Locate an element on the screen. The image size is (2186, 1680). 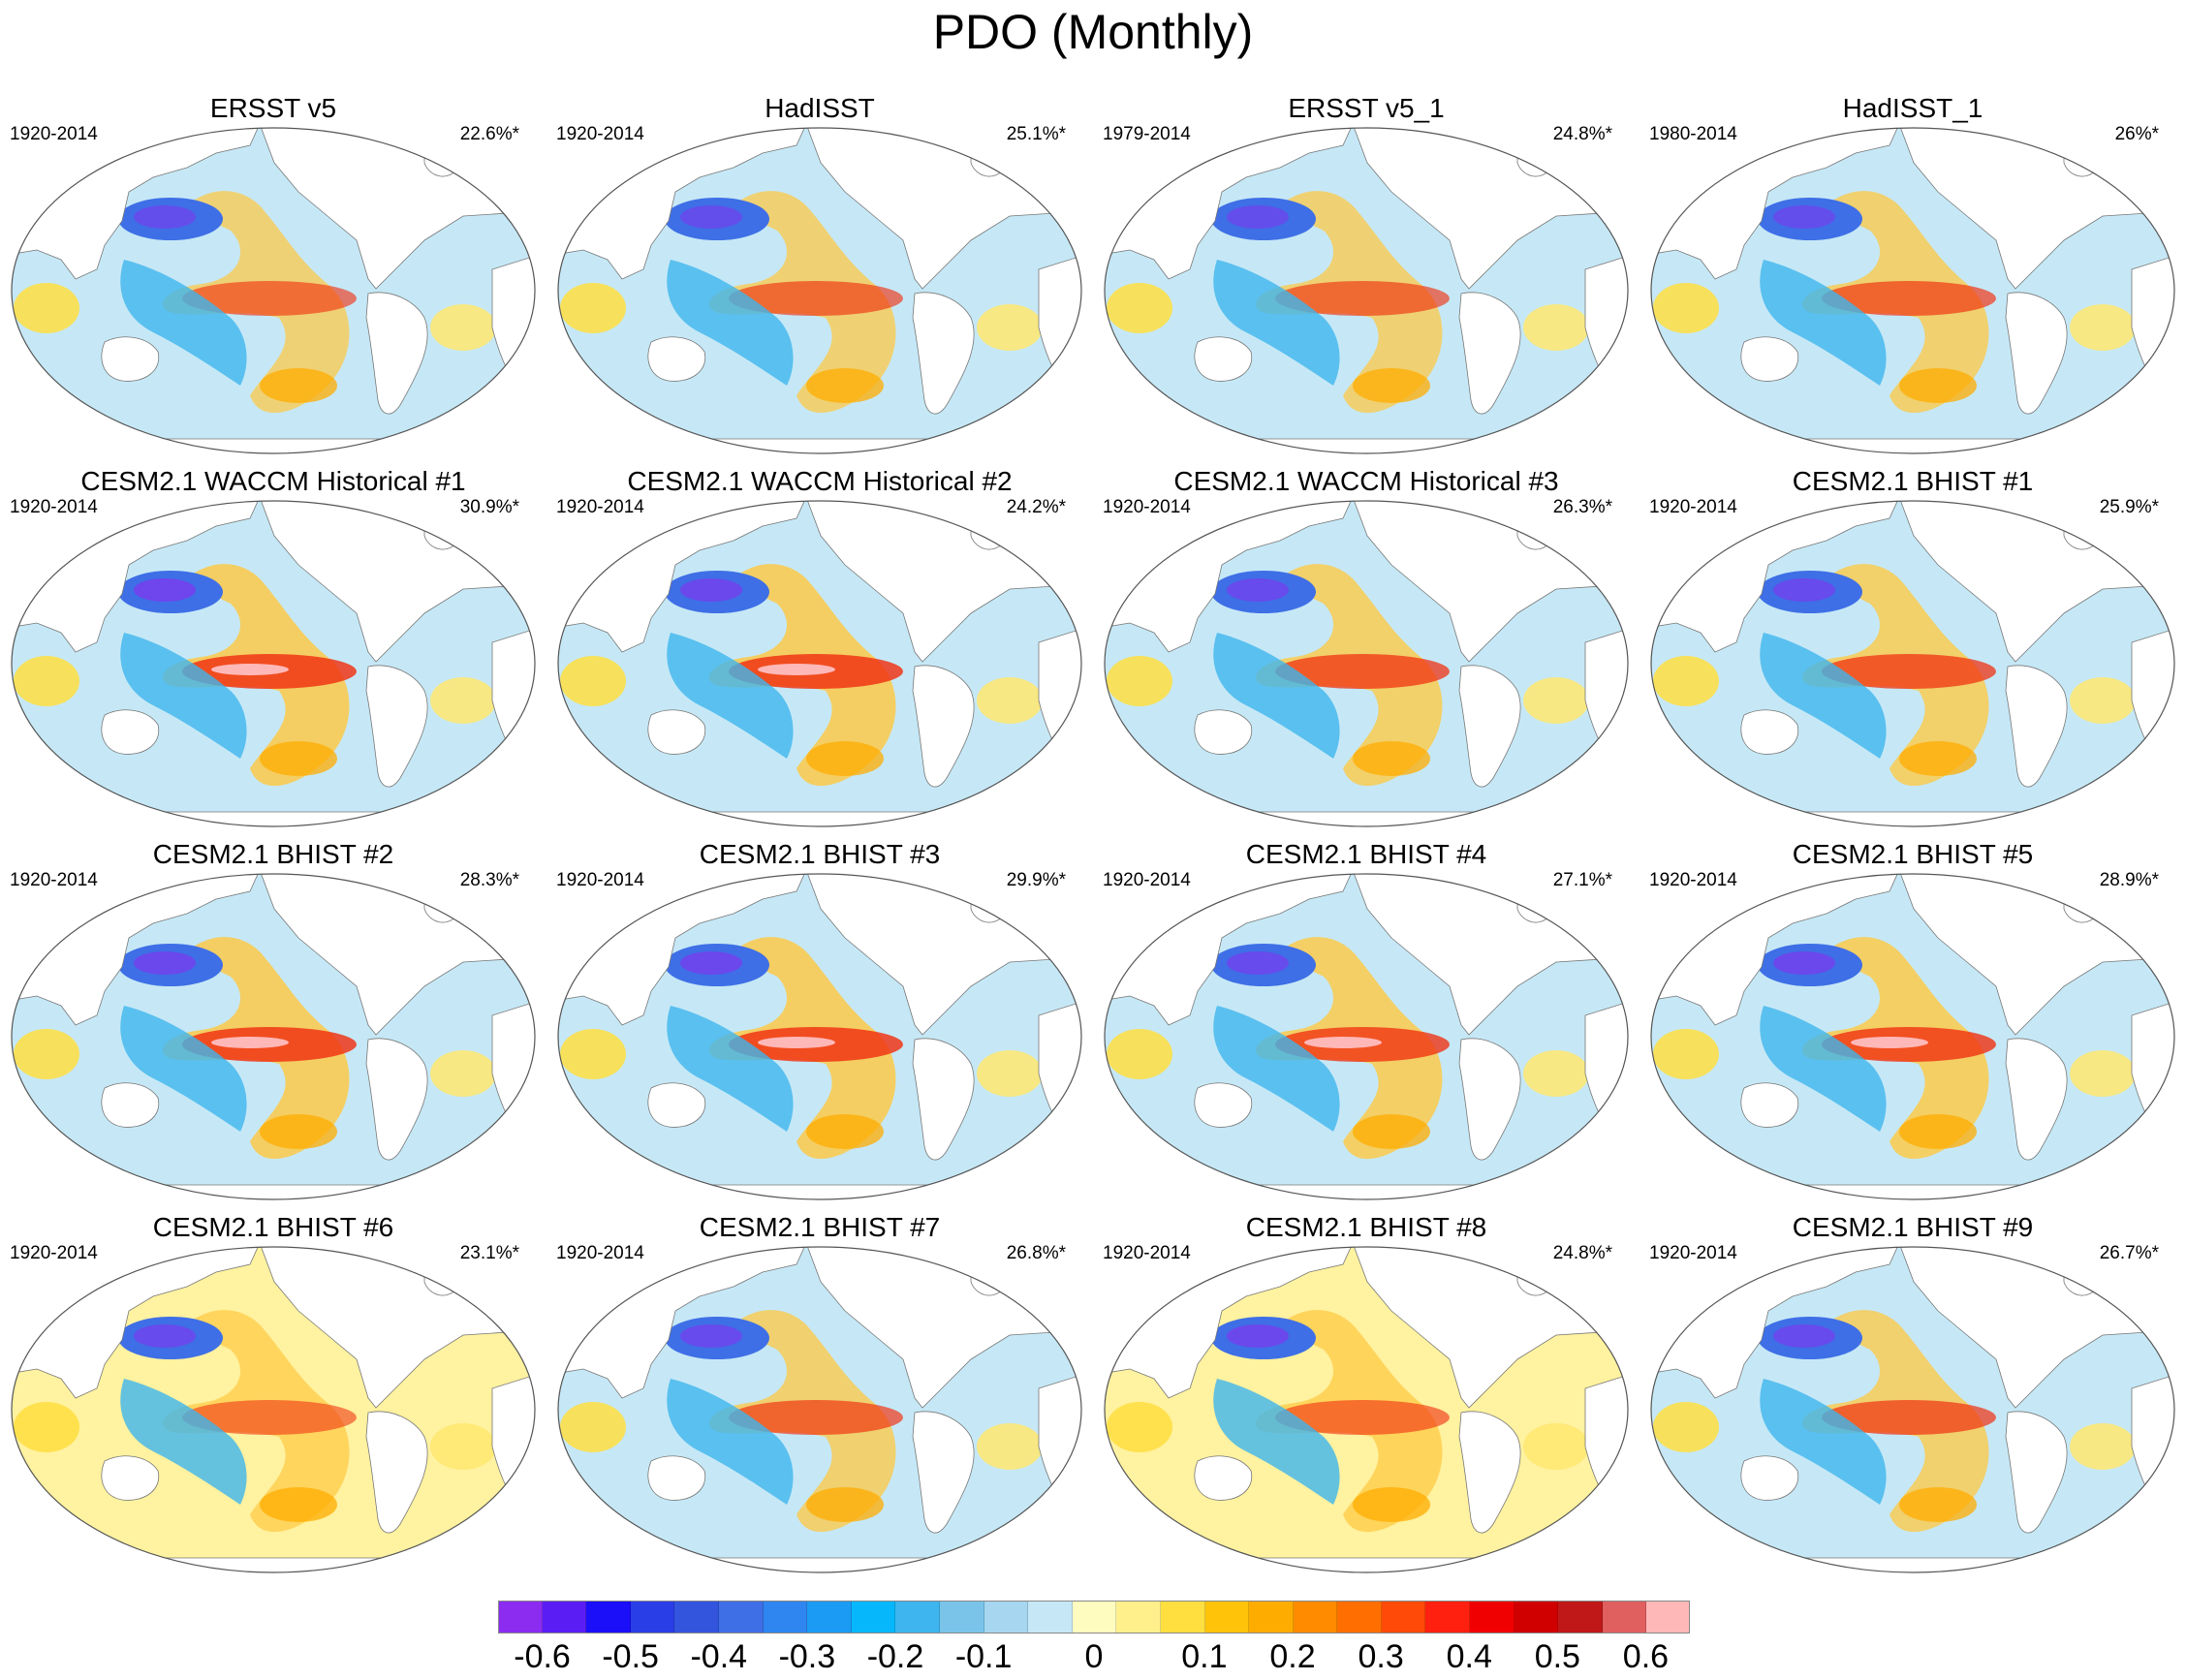
colorbar-tick-label: 0 is located at coordinates (1094, 1656).